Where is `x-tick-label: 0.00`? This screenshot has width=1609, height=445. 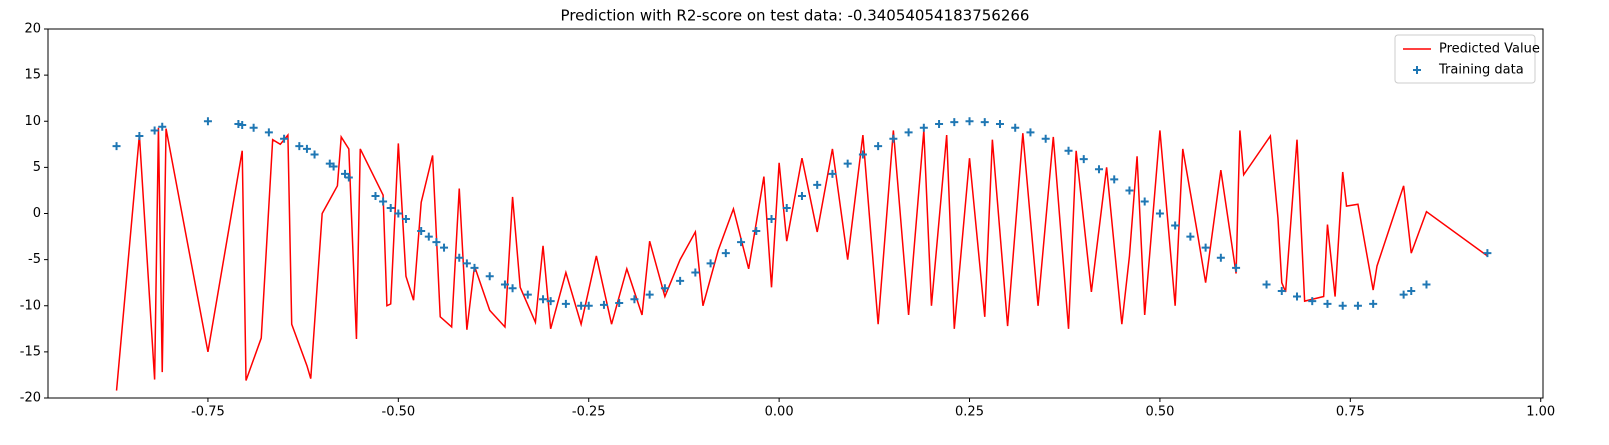
x-tick-label: 0.00 is located at coordinates (779, 412).